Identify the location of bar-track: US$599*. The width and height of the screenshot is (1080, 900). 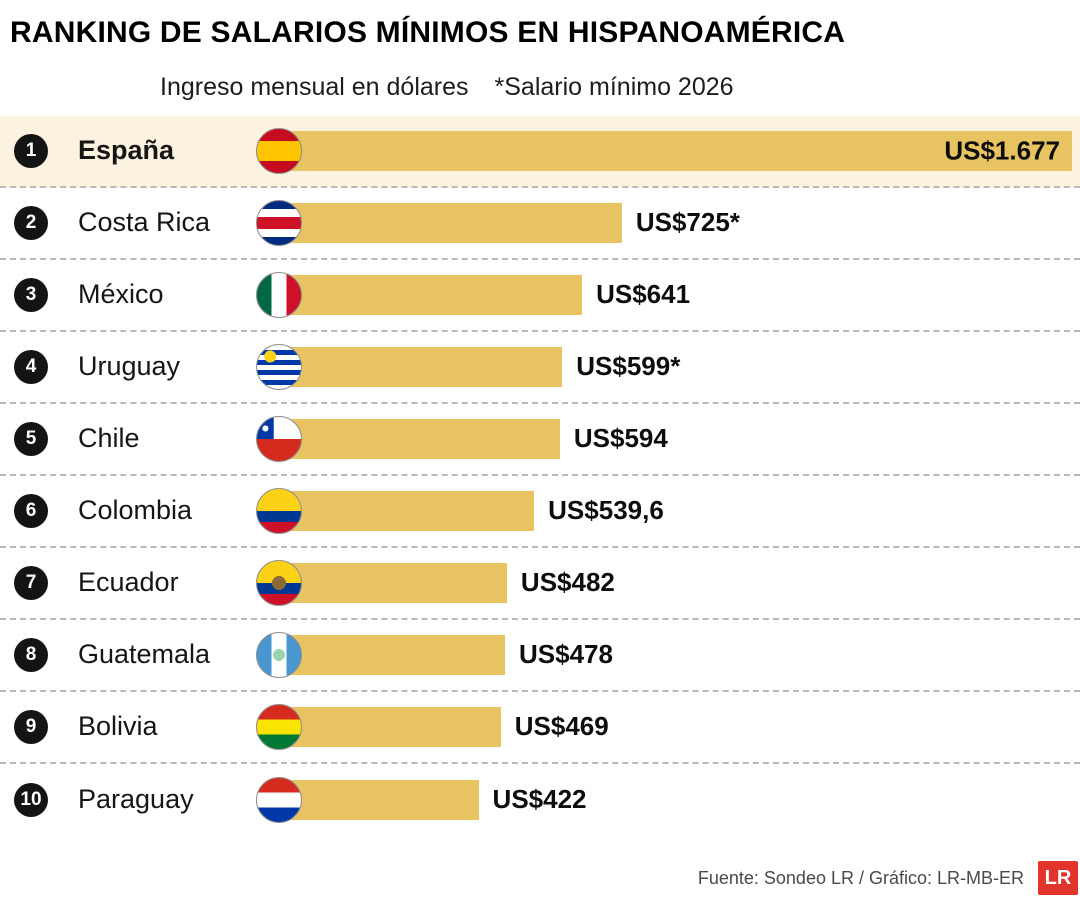
(664, 367).